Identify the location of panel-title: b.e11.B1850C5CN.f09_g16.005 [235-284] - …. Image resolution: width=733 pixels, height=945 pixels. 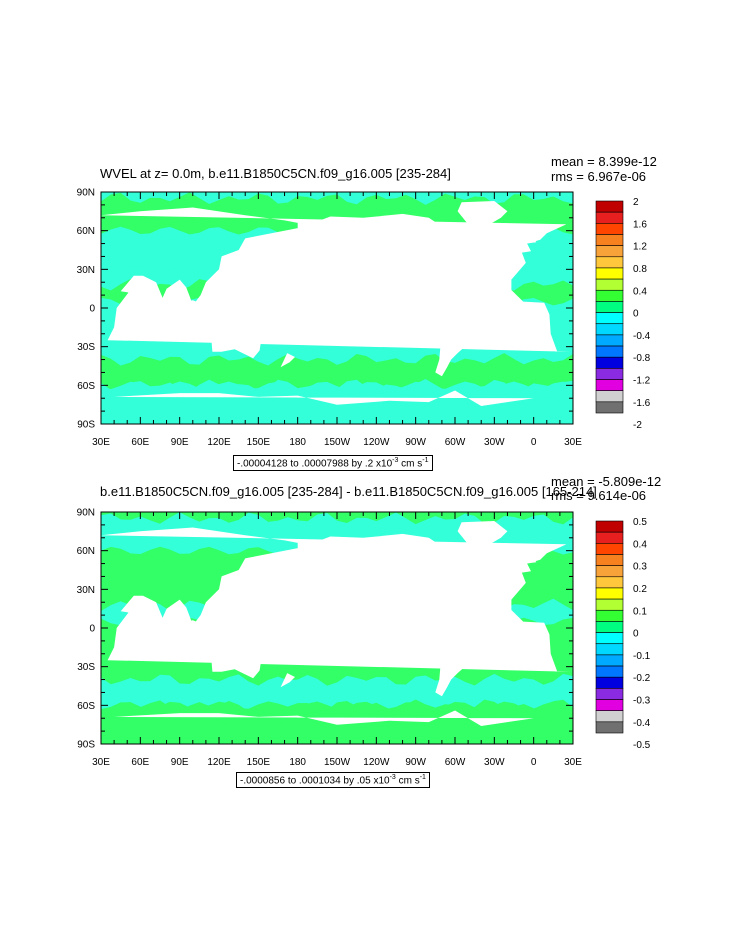
(348, 491).